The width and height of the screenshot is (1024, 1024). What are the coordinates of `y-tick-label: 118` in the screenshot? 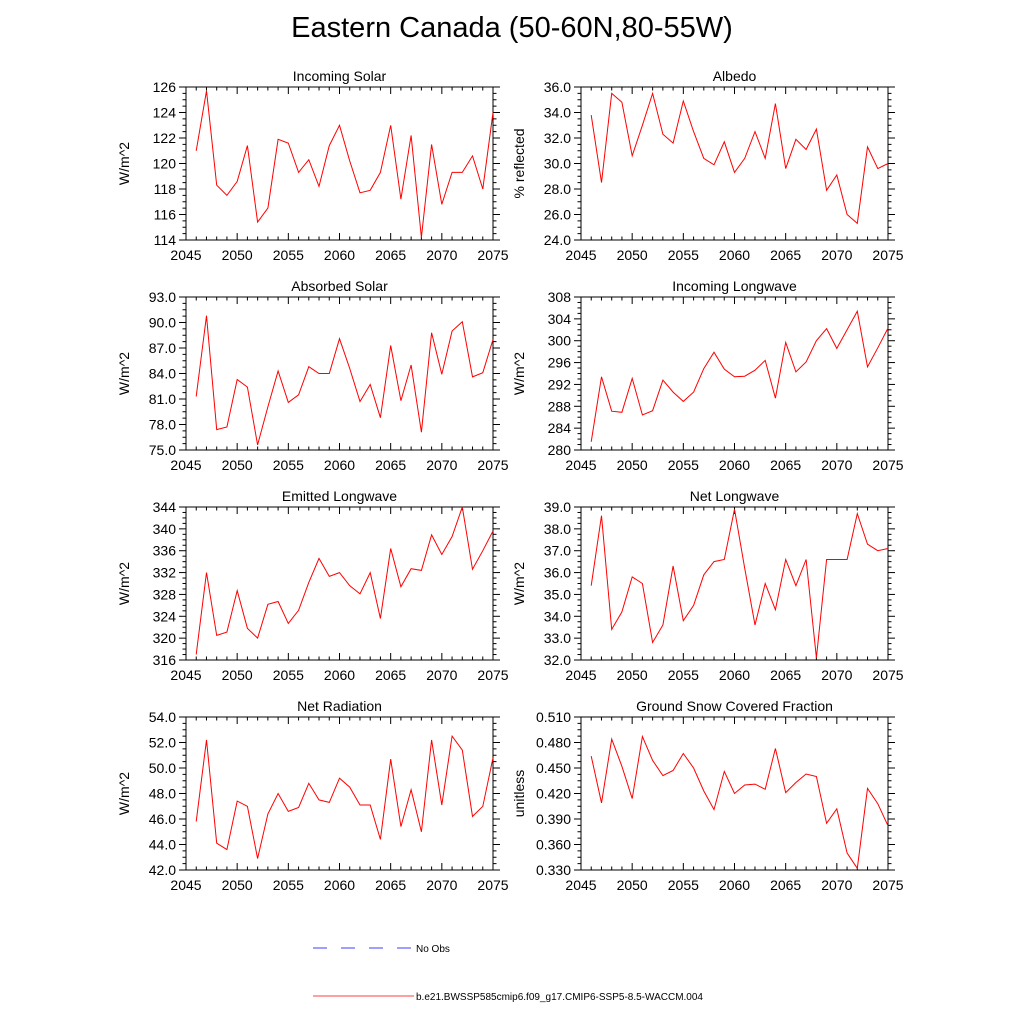 It's located at (165, 189).